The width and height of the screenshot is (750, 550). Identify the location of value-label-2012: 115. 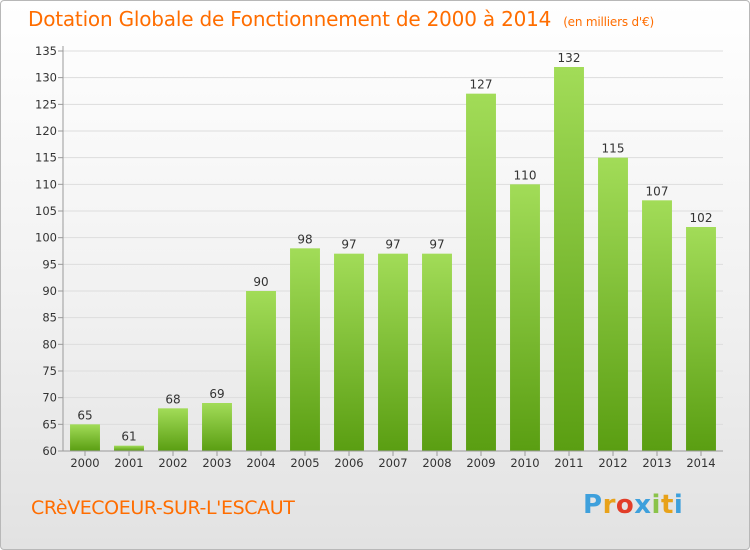
(613, 149).